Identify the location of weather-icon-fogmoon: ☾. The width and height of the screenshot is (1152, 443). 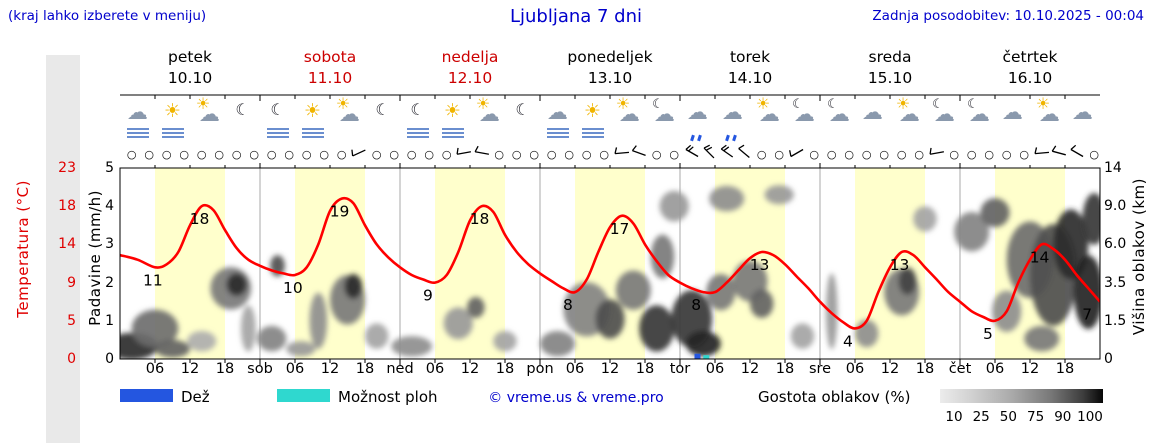
(278, 121).